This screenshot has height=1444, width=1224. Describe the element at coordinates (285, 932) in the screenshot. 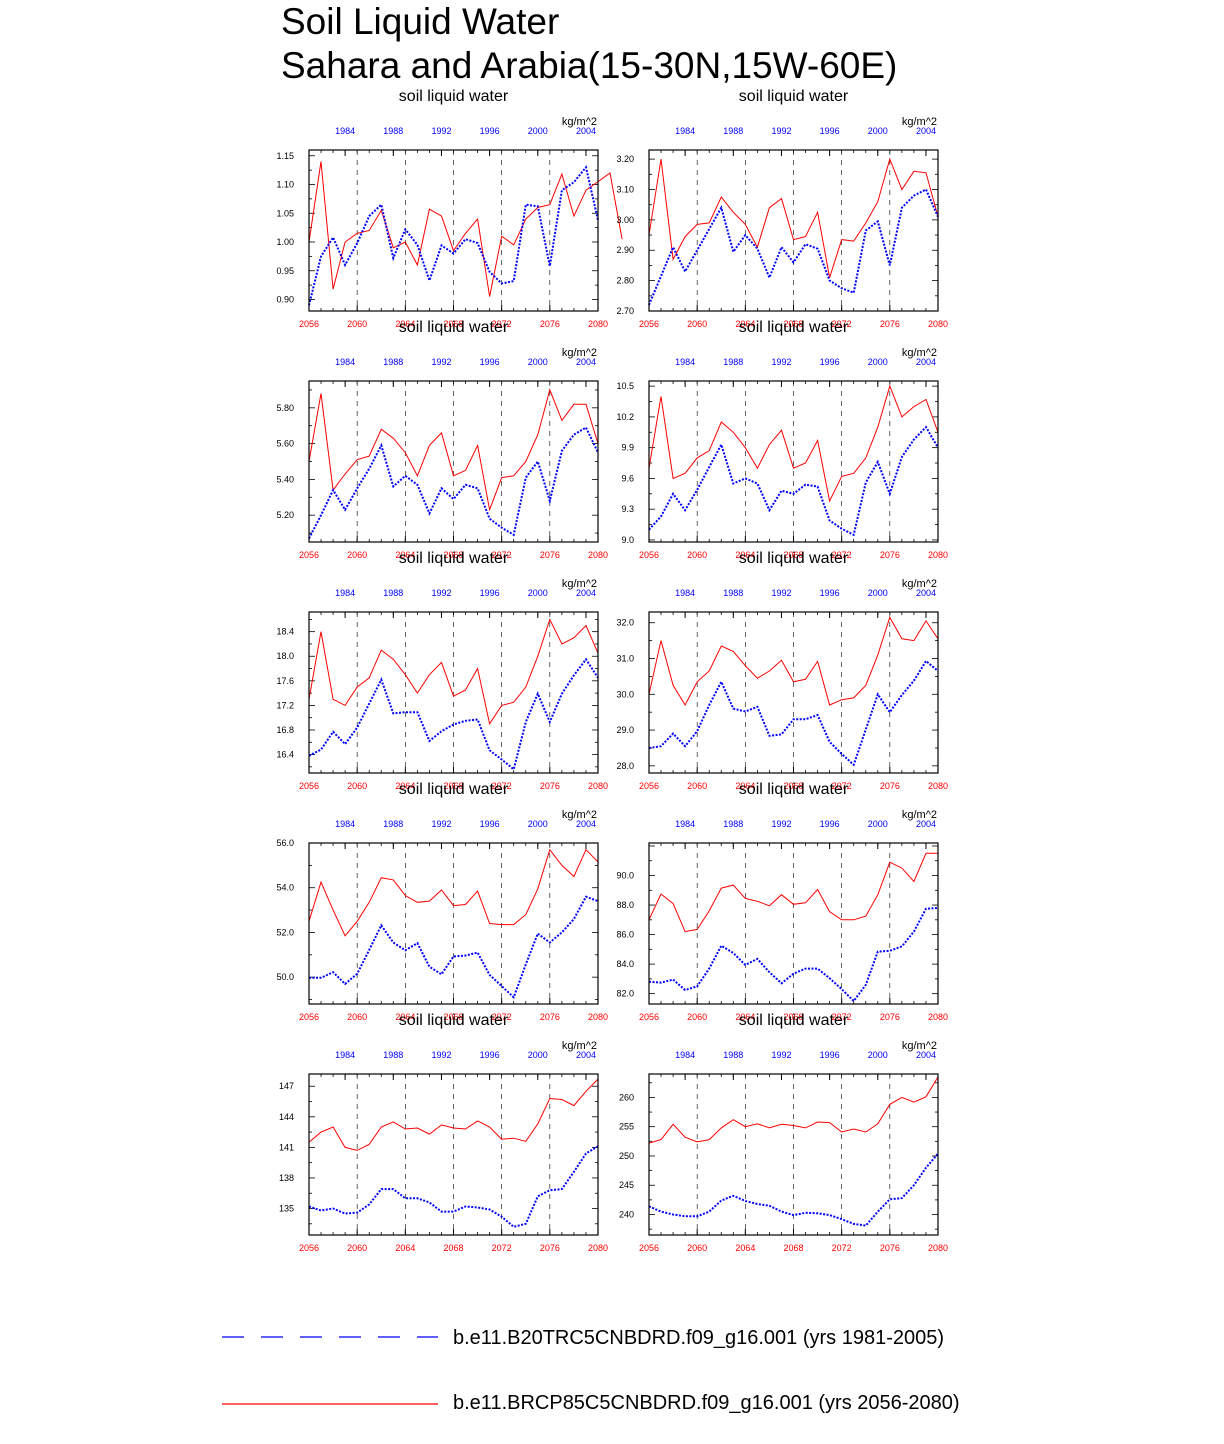

I see `y-tick-label: 52.0` at that location.